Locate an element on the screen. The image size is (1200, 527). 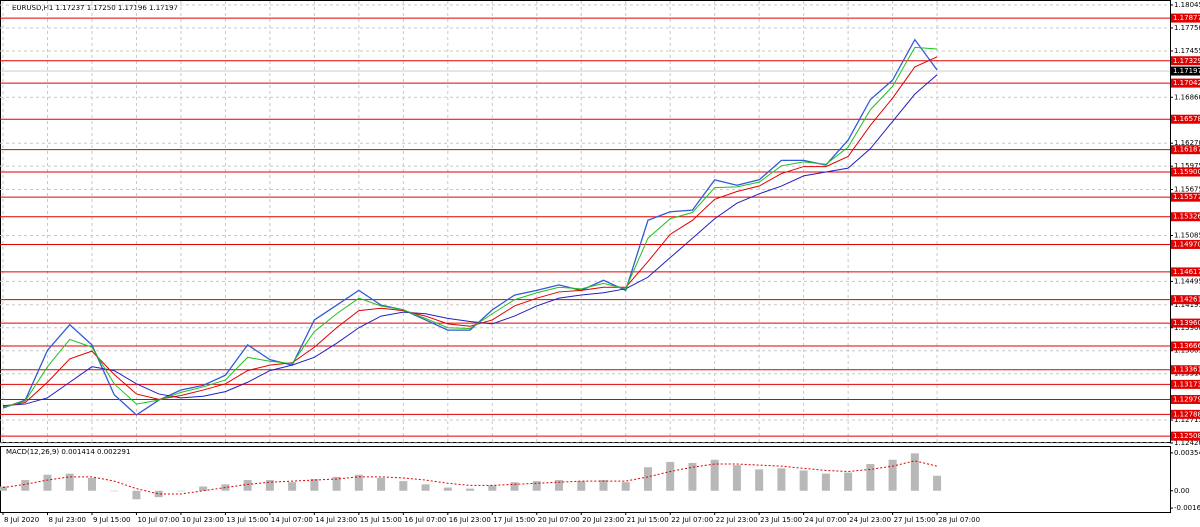
level-label: 1.13361 is located at coordinates (1186, 370).